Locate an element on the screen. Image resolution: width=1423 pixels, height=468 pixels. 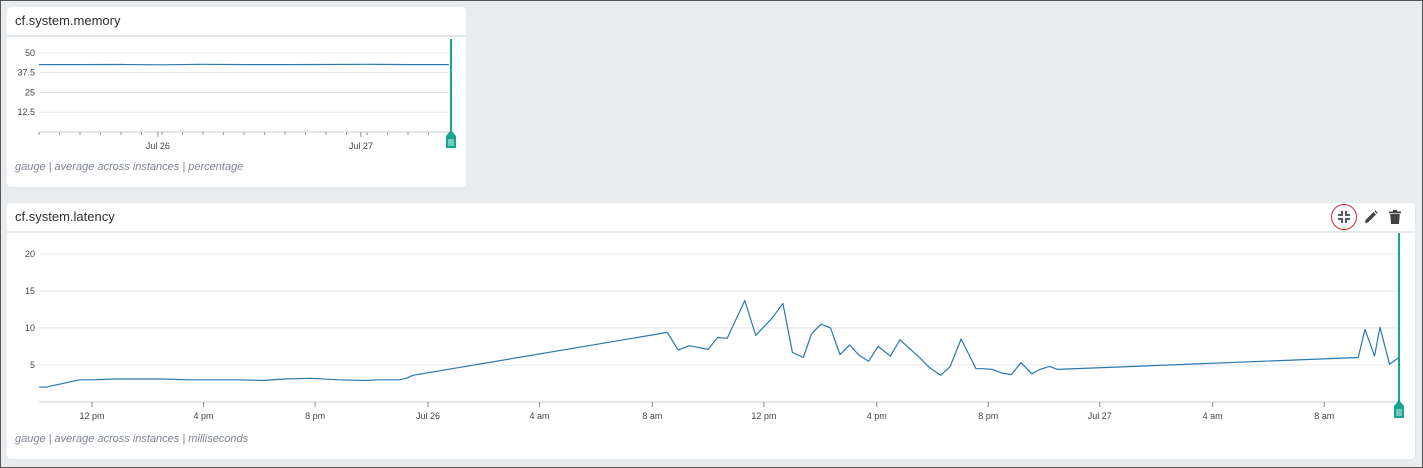
edit-button is located at coordinates (1371, 217).